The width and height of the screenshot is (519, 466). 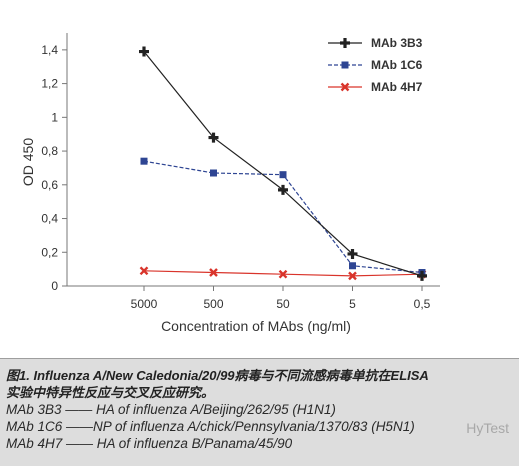 What do you see at coordinates (54, 286) in the screenshot?
I see `y-tick-label: 0` at bounding box center [54, 286].